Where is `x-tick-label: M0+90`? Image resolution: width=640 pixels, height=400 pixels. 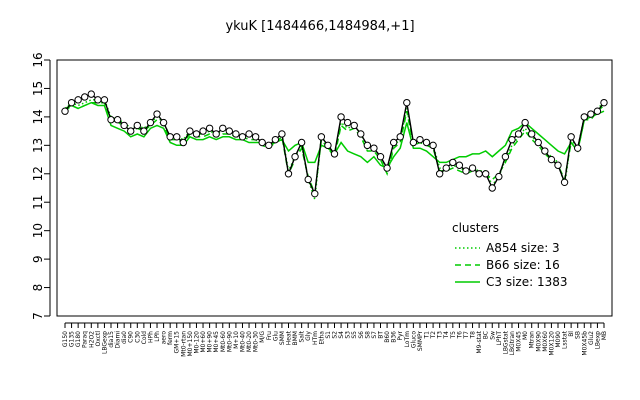 x-tick-label: M0+90 is located at coordinates (210, 342).